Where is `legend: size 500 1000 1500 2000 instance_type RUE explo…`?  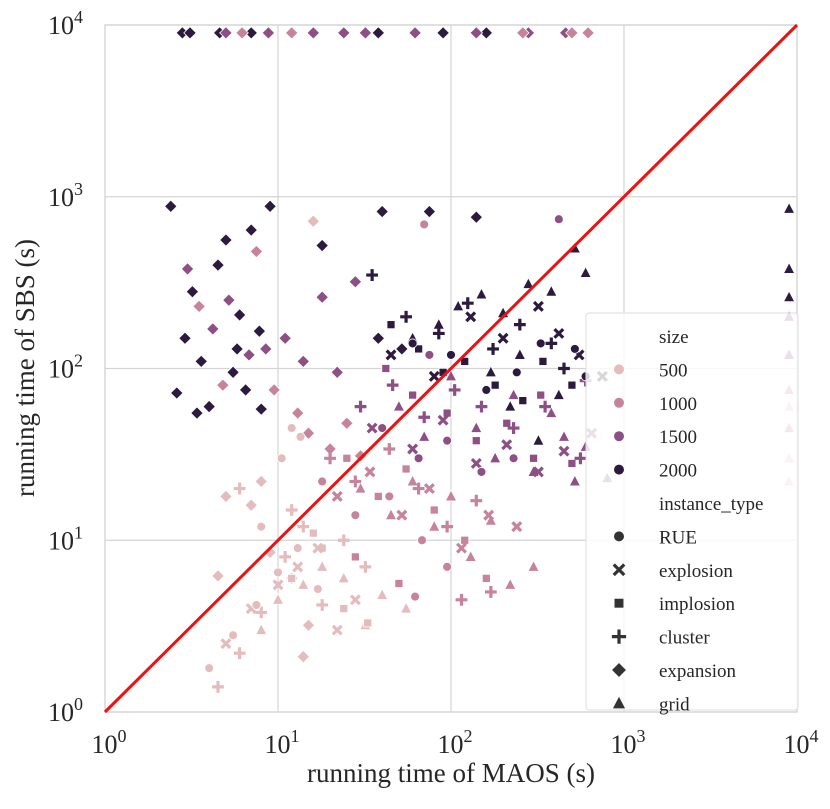
legend: size 500 1000 1500 2000 instance_type RUE explo… is located at coordinates (692, 513).